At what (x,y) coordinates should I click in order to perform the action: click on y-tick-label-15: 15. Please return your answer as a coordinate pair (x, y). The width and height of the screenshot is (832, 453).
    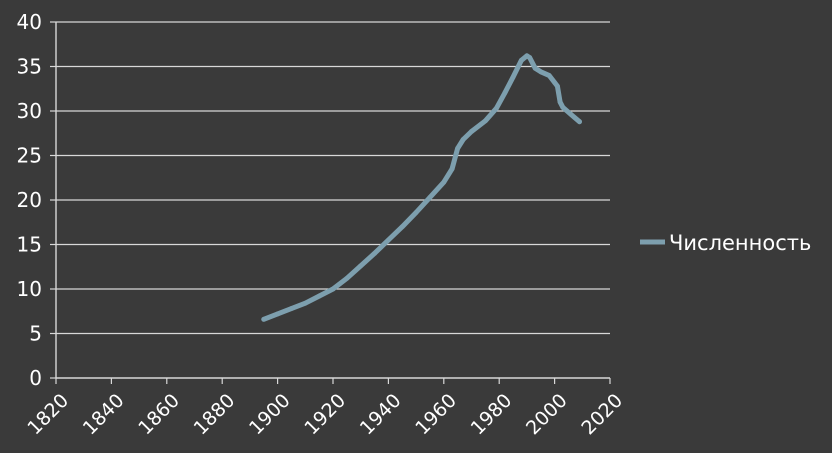
    Looking at the image, I should click on (29, 245).